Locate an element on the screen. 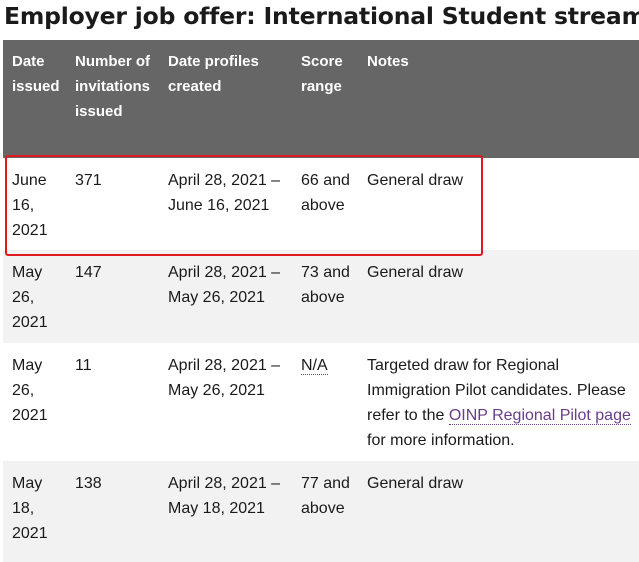 The height and width of the screenshot is (562, 639). score-na-abbr: N/A is located at coordinates (314, 366).